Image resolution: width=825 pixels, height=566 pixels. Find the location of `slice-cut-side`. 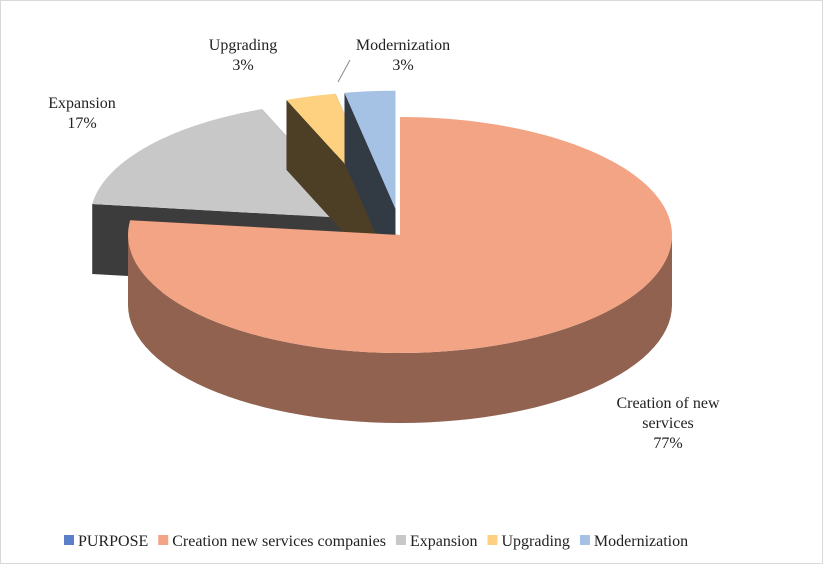

slice-cut-side is located at coordinates (370, 185).